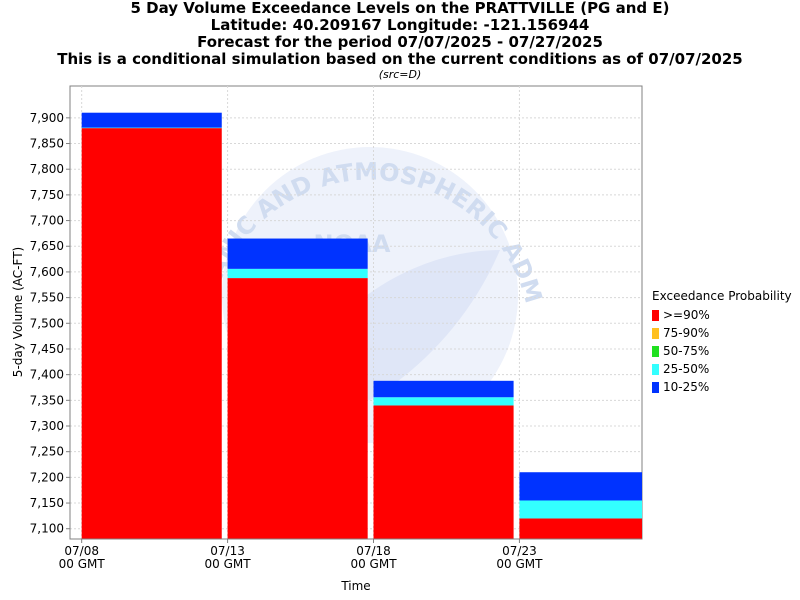 Image resolution: width=800 pixels, height=600 pixels. What do you see at coordinates (686, 369) in the screenshot?
I see `legend-label: 25-50%` at bounding box center [686, 369].